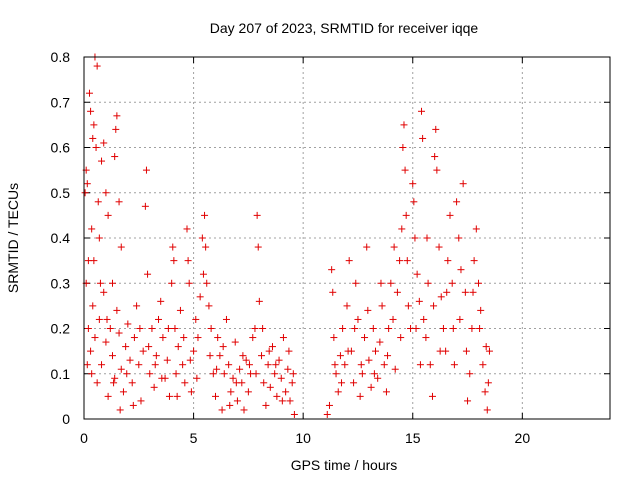 The image size is (640, 480). Describe the element at coordinates (66, 419) in the screenshot. I see `y-tick-label: 0` at that location.